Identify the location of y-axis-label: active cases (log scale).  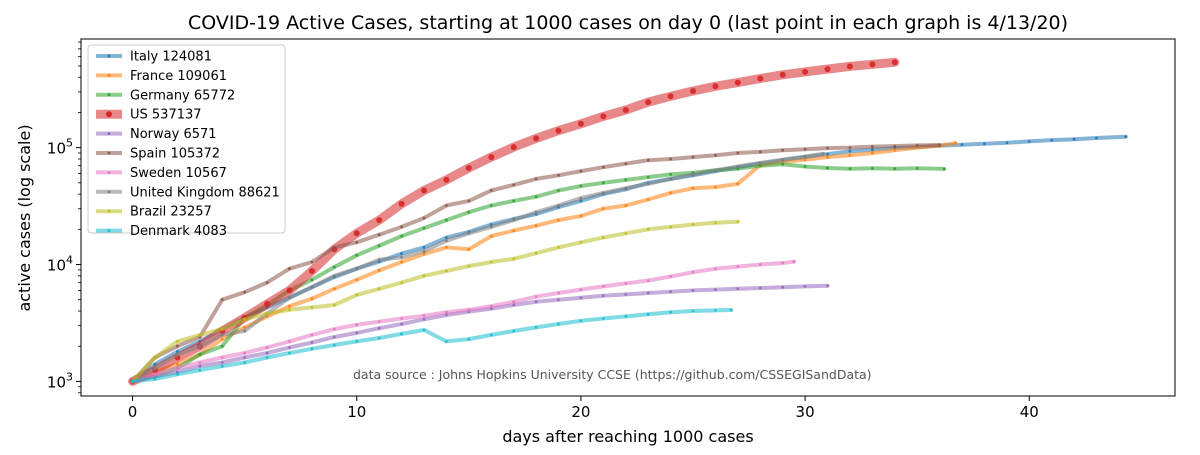
(24, 217).